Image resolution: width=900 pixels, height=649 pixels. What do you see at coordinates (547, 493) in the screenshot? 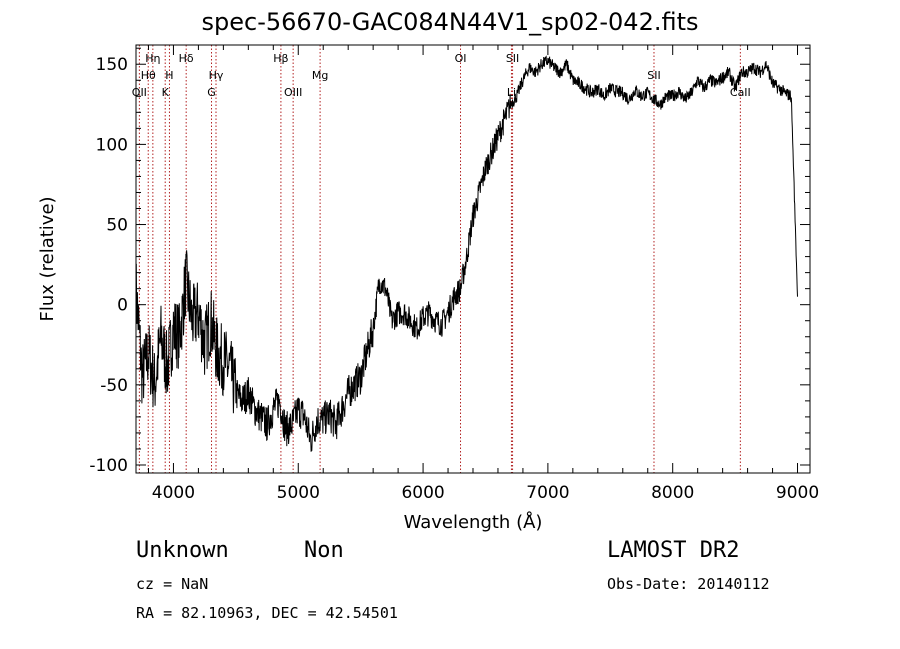
I see `x-tick-label: 7000` at bounding box center [547, 493].